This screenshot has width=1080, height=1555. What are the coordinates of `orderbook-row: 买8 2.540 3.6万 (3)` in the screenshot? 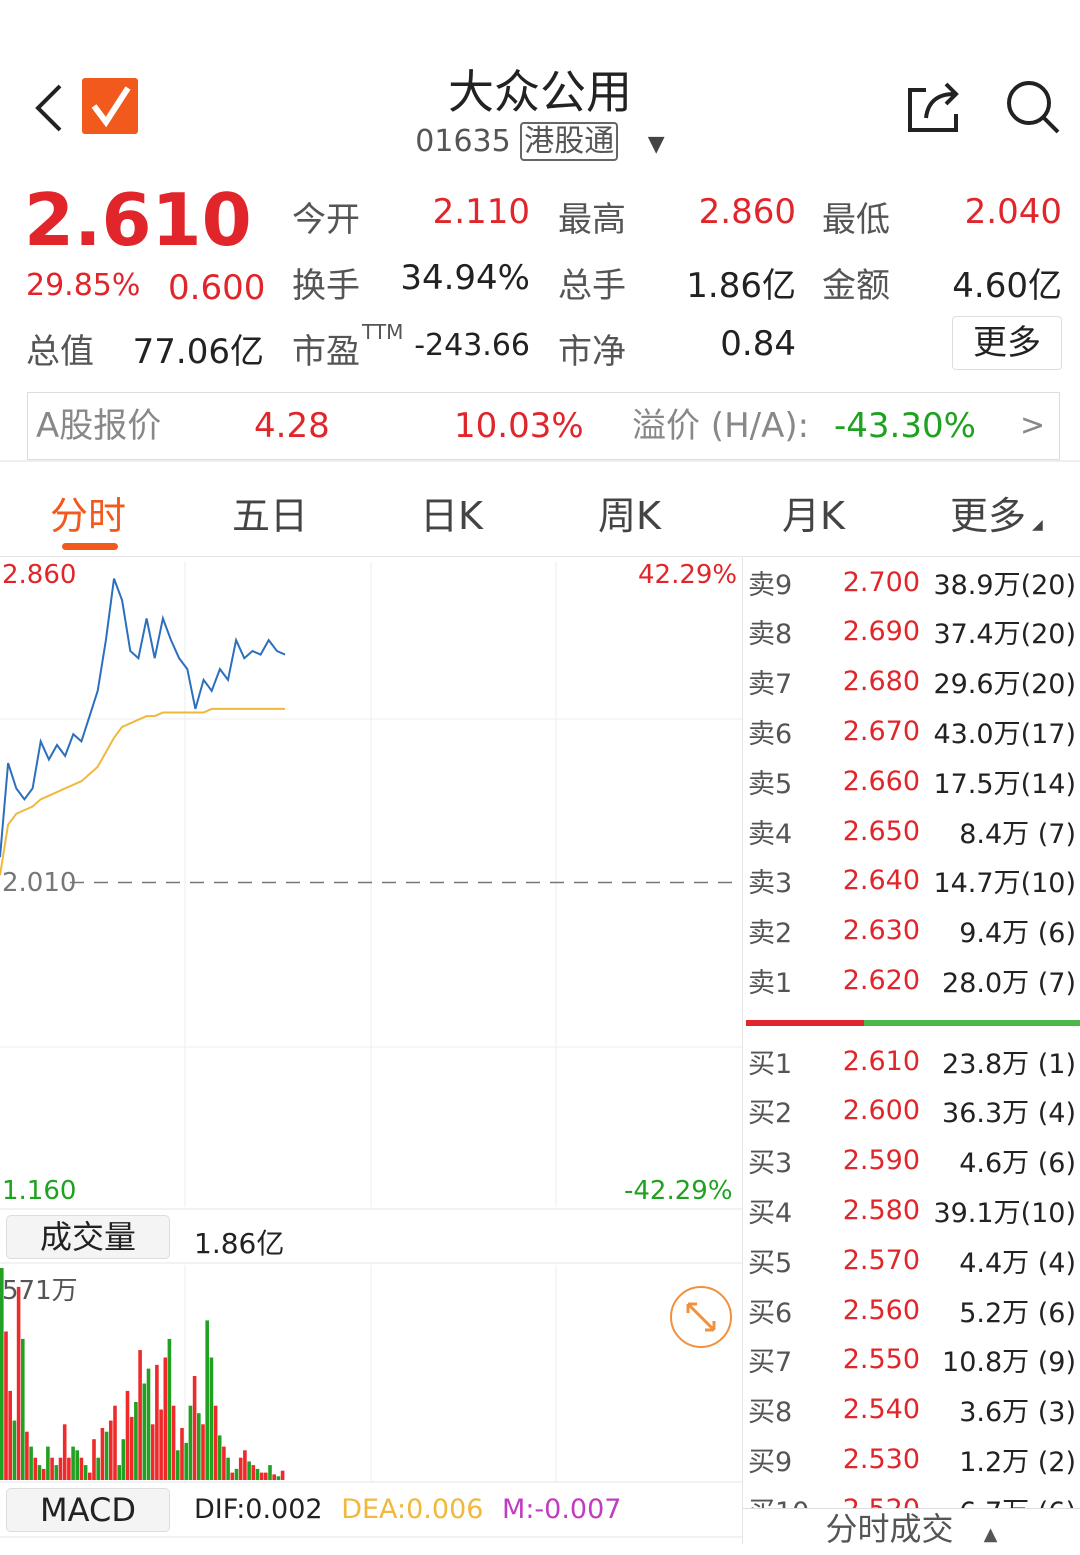 It's located at (914, 1410).